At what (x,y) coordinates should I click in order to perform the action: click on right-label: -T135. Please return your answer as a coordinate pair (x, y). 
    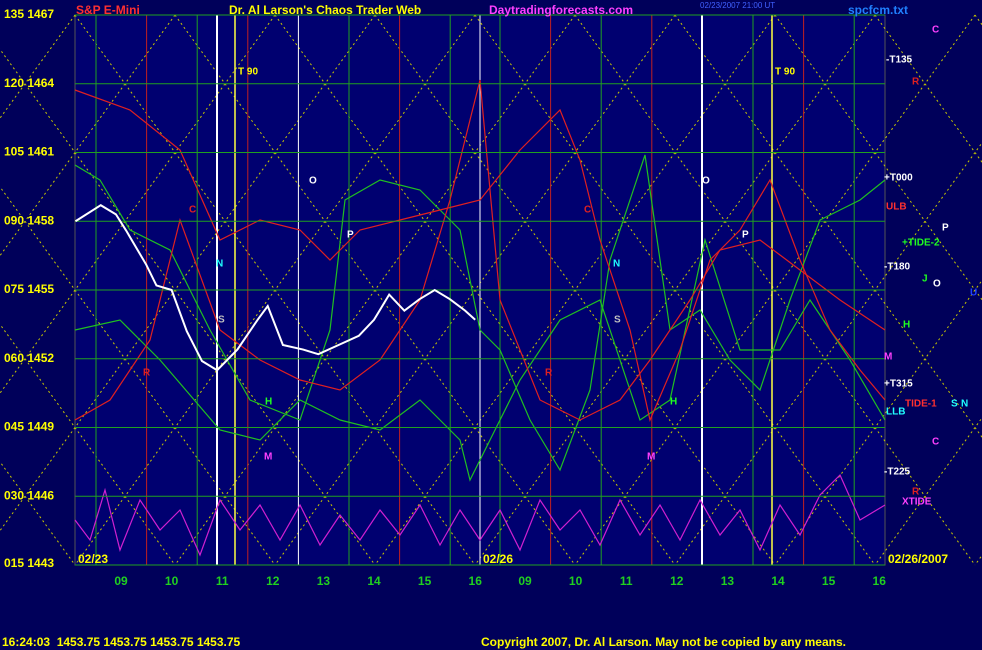
    Looking at the image, I should click on (899, 60).